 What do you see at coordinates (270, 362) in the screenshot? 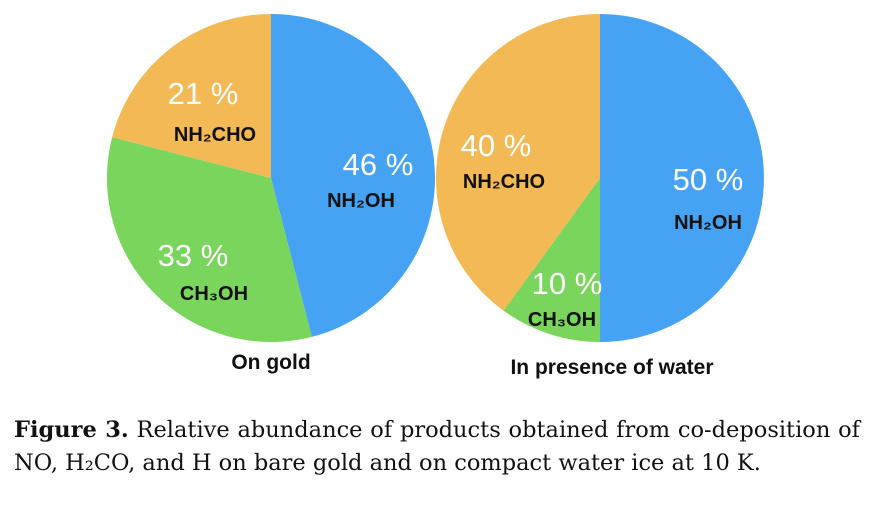
I see `chart-title: On gold` at bounding box center [270, 362].